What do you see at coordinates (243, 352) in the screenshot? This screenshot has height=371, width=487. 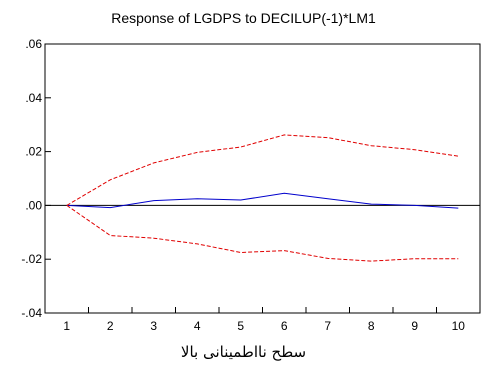 I see `x-axis-caption: سطح نااطمینانی بالا` at bounding box center [243, 352].